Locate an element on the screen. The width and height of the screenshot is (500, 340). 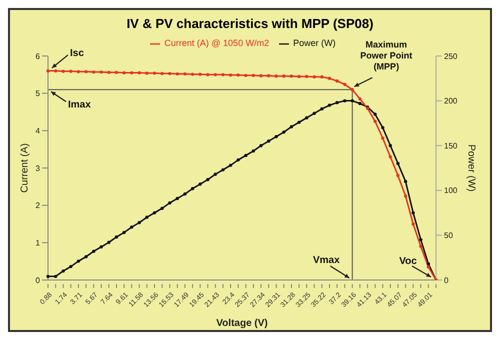
legend-label: Power (W) is located at coordinates (314, 43).